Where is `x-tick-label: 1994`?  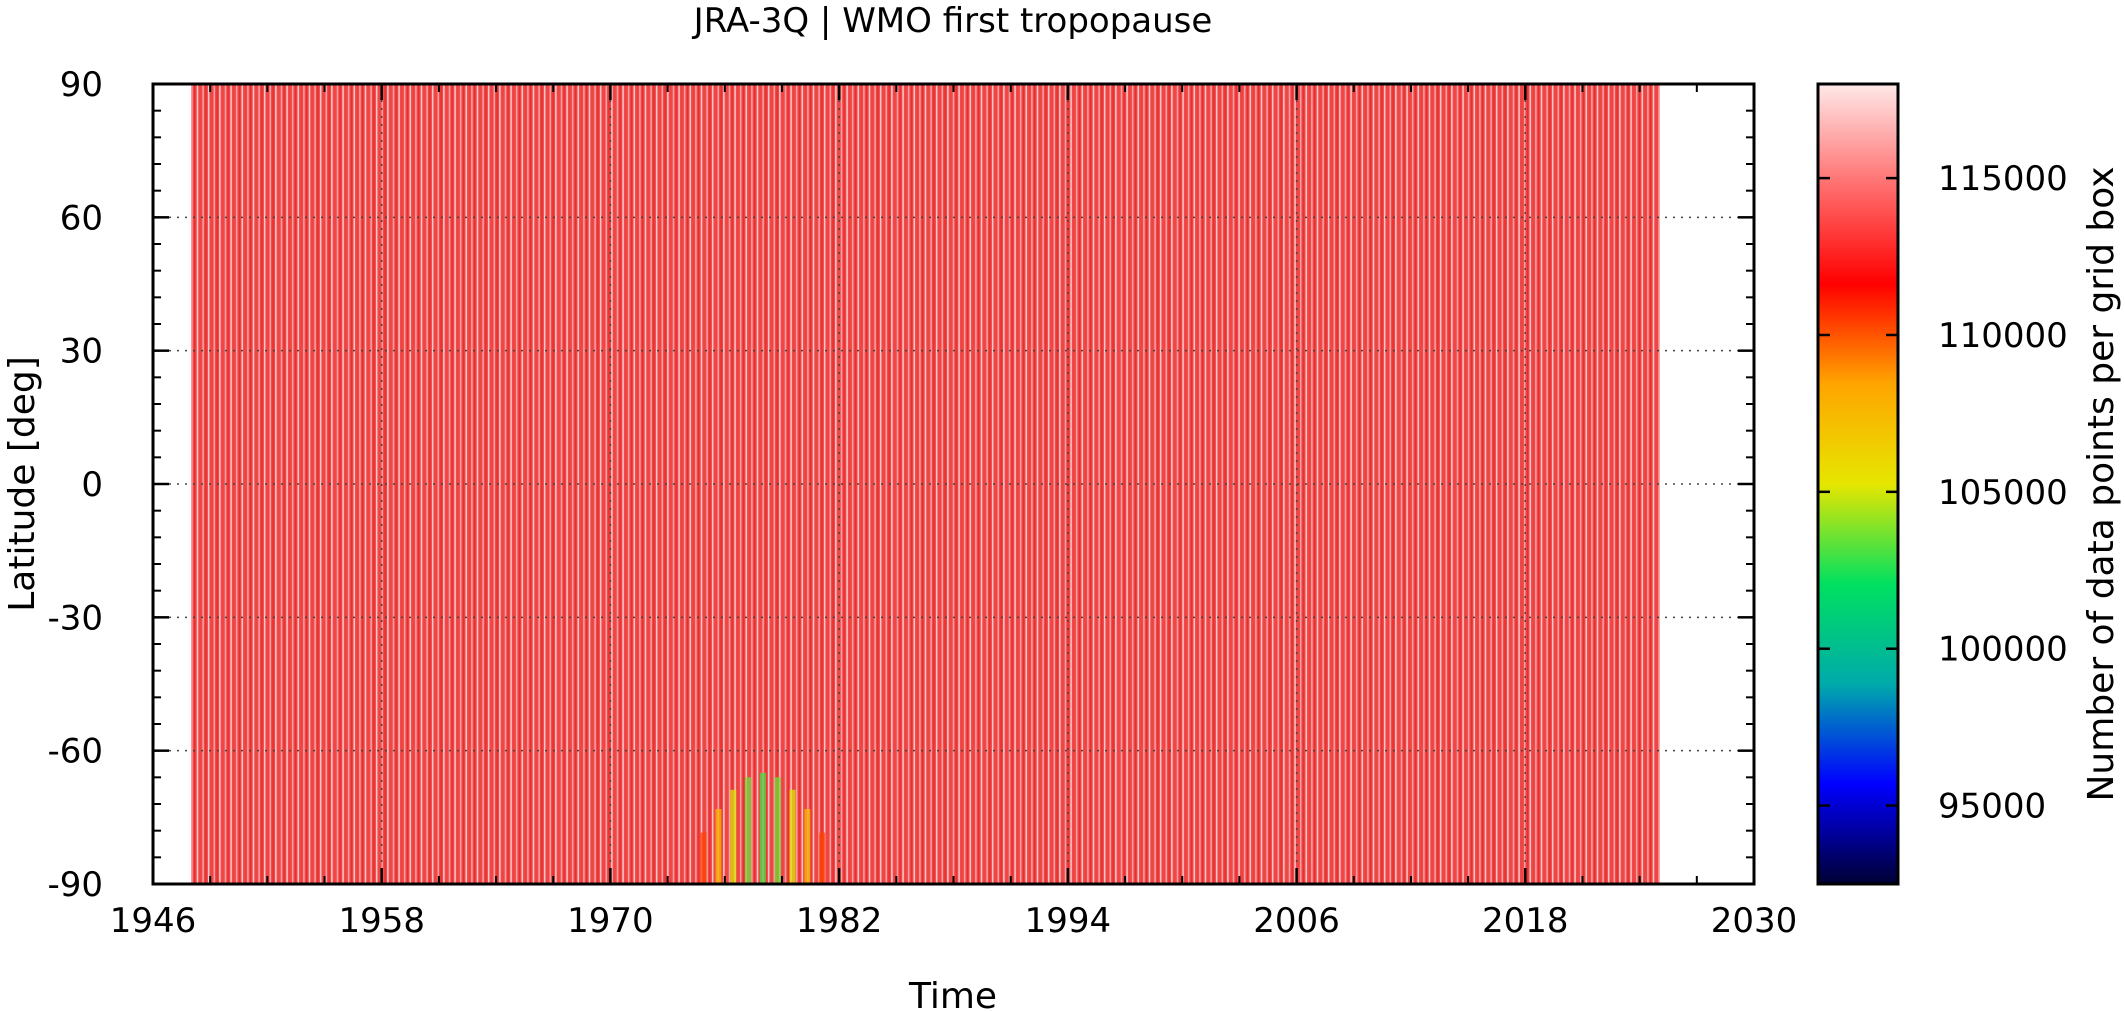 x-tick-label: 1994 is located at coordinates (1068, 921).